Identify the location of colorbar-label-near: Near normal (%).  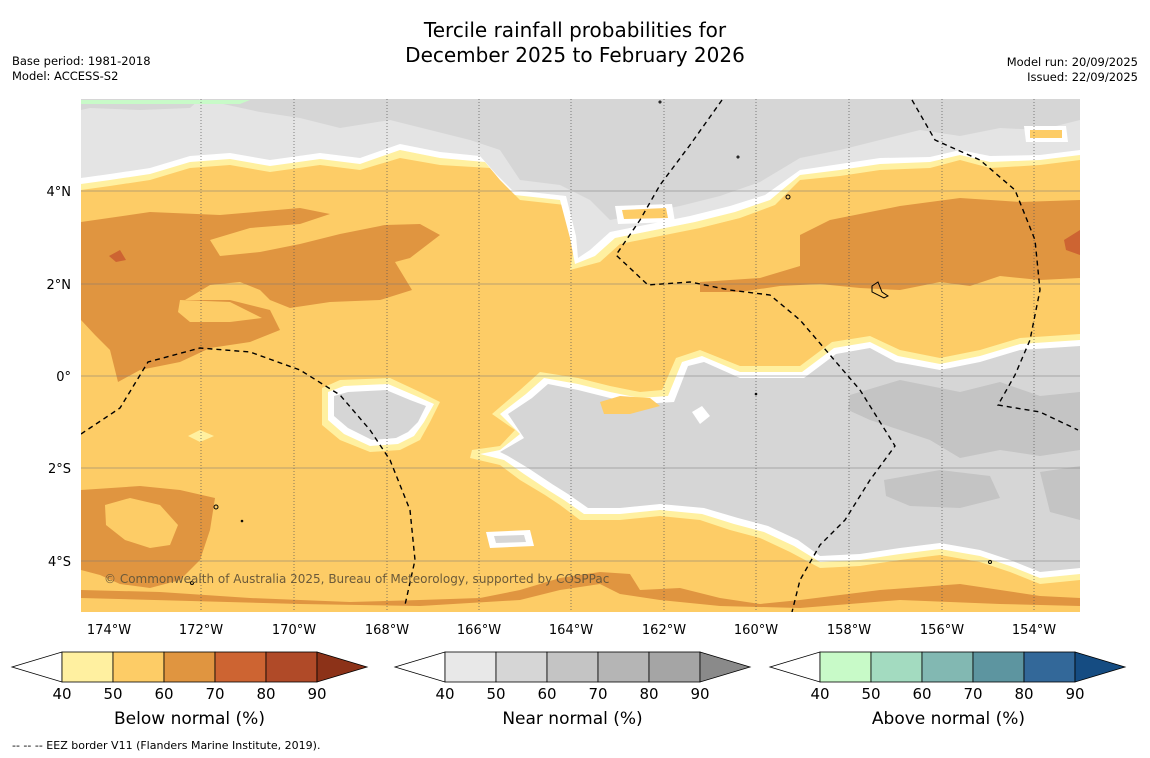
(572, 719).